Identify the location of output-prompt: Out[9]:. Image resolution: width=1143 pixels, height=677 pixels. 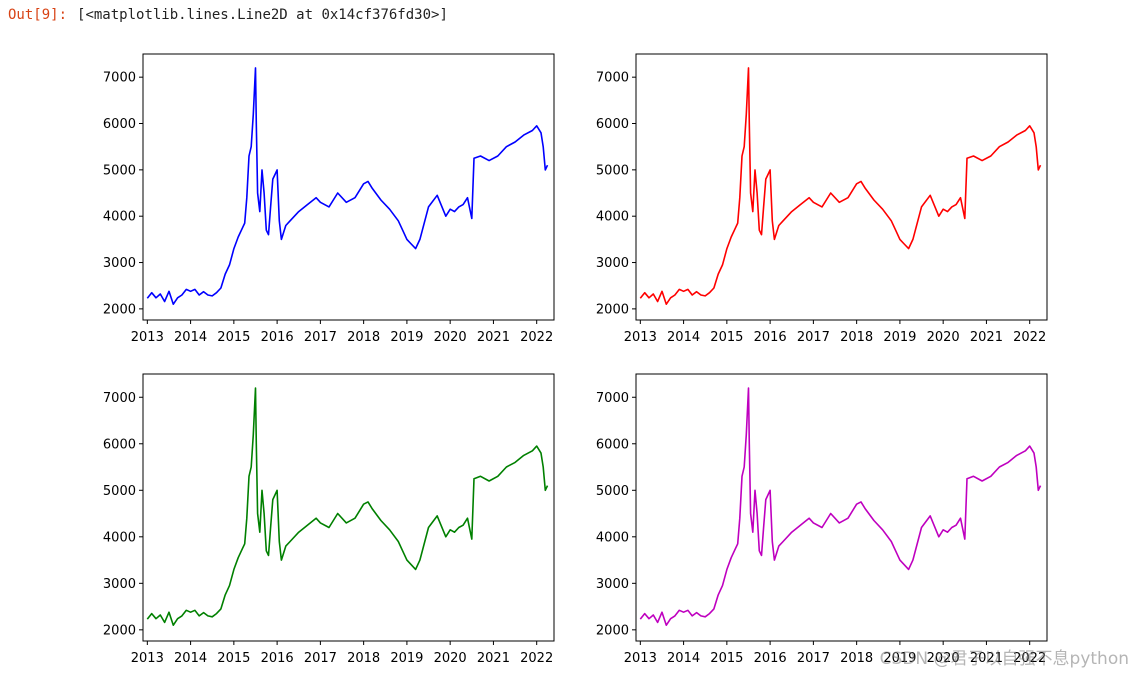
(38, 15).